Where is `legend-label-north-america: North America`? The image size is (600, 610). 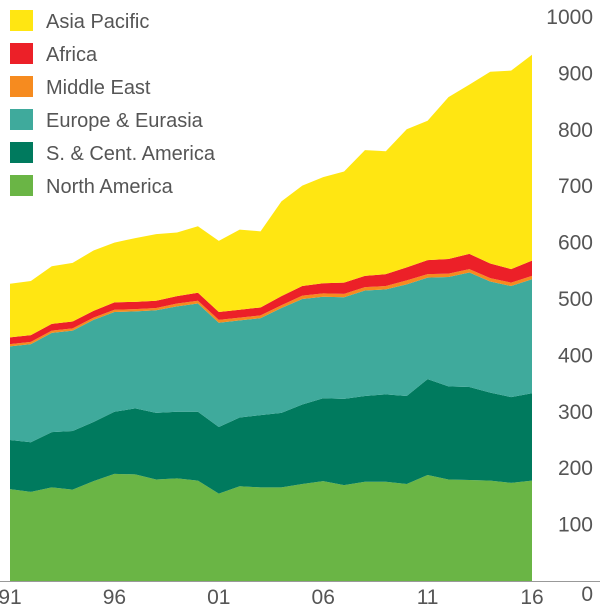 legend-label-north-america: North America is located at coordinates (110, 187).